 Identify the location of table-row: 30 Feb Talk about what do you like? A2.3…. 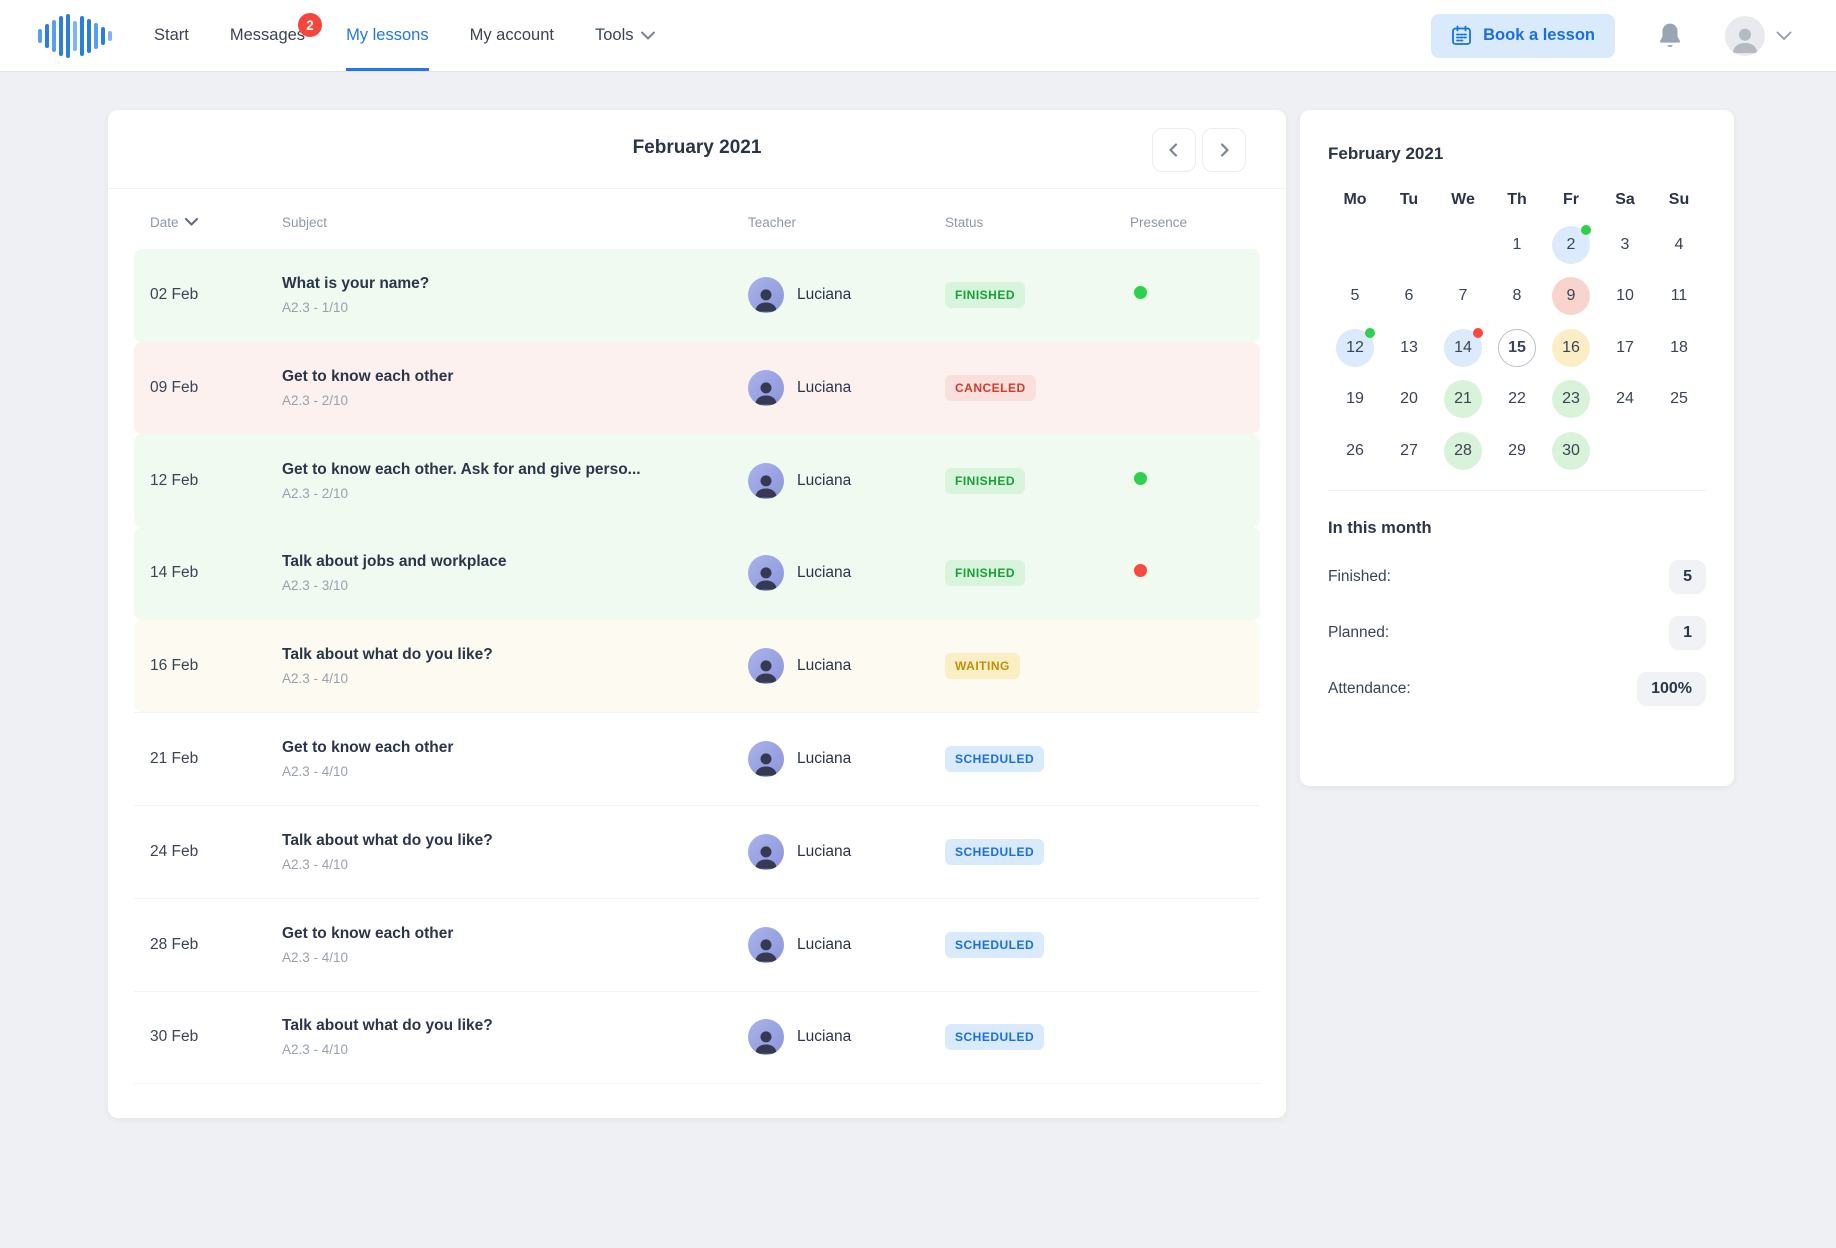
(697, 1037).